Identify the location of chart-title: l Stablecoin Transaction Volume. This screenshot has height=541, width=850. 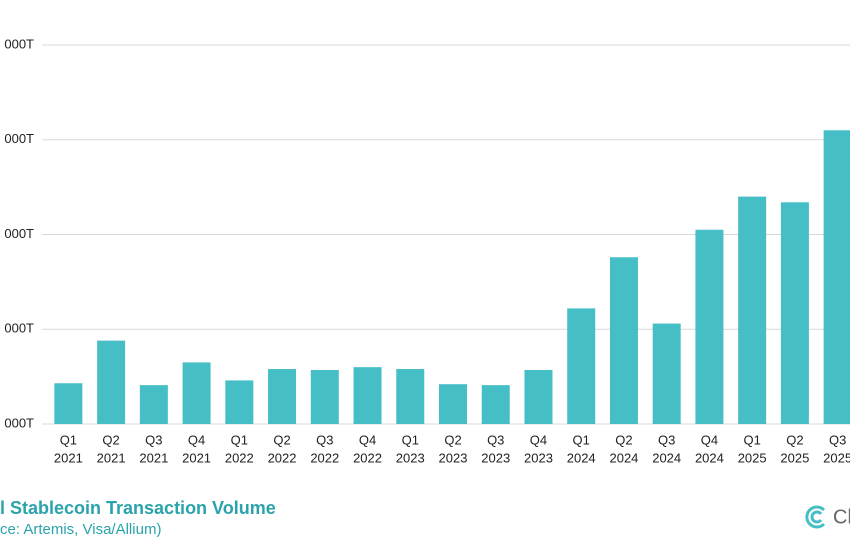
(138, 508).